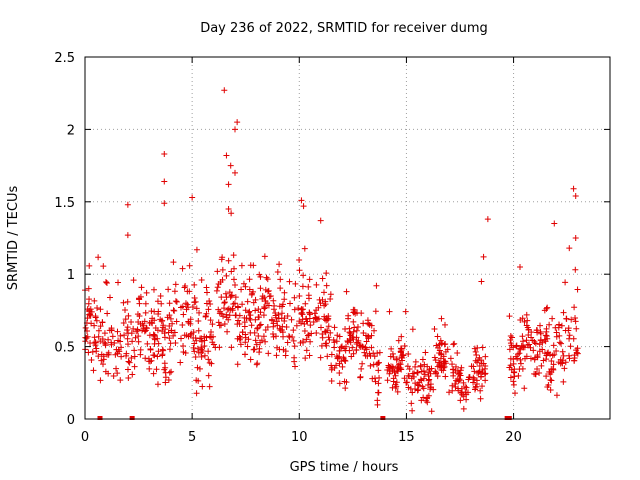  What do you see at coordinates (132, 418) in the screenshot?
I see `zero-line-marker` at bounding box center [132, 418].